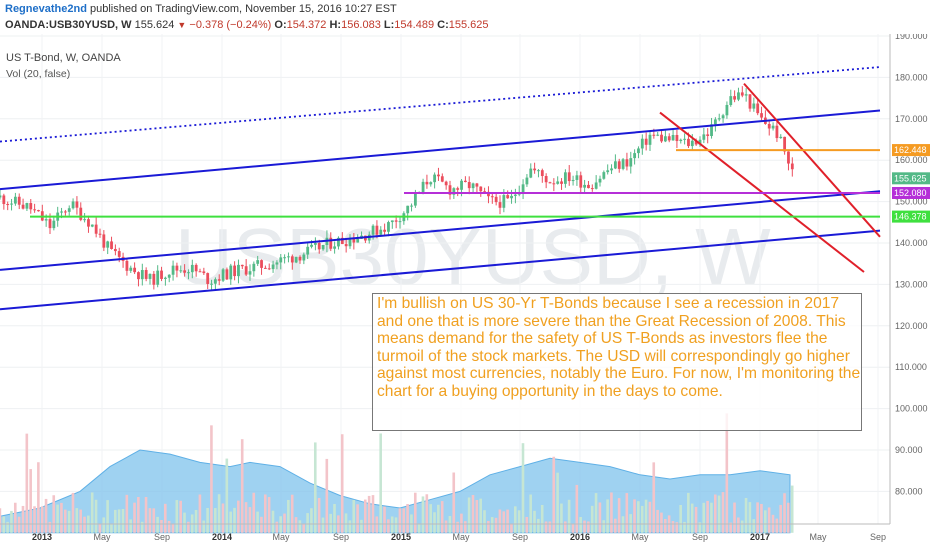 This screenshot has height=550, width=932. I want to click on instrument-legend: US T-Bond, W, OANDA, so click(63, 58).